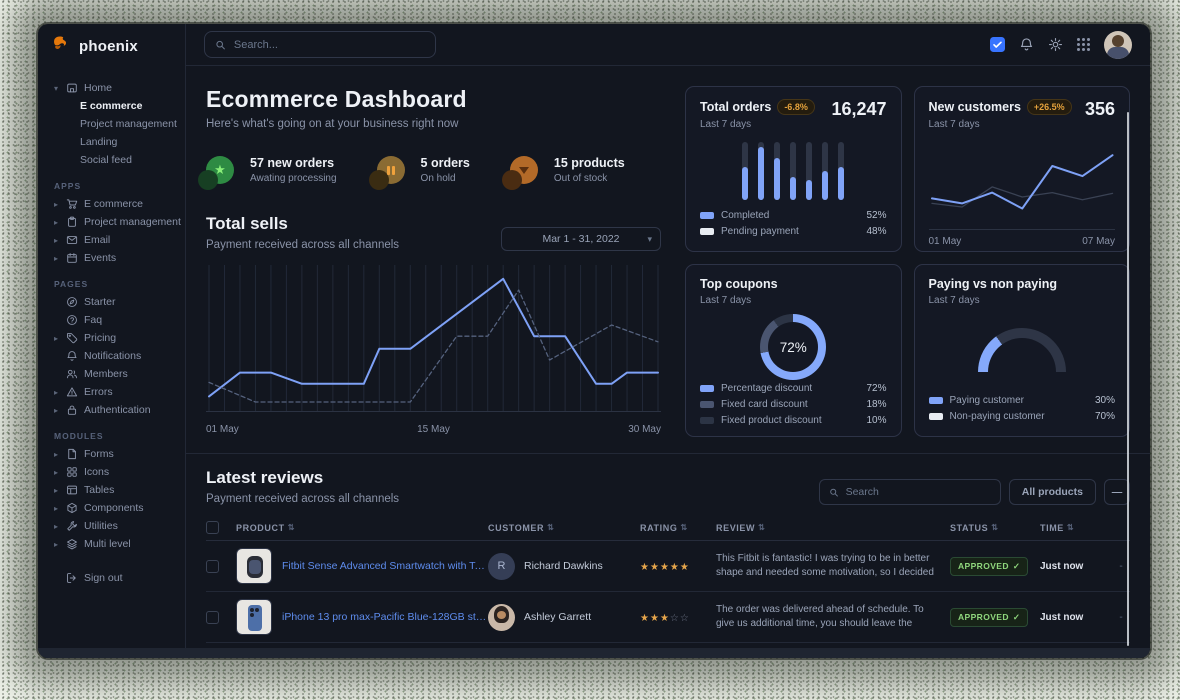 The image size is (1180, 700). Describe the element at coordinates (72, 392) in the screenshot. I see `warning-icon` at that location.